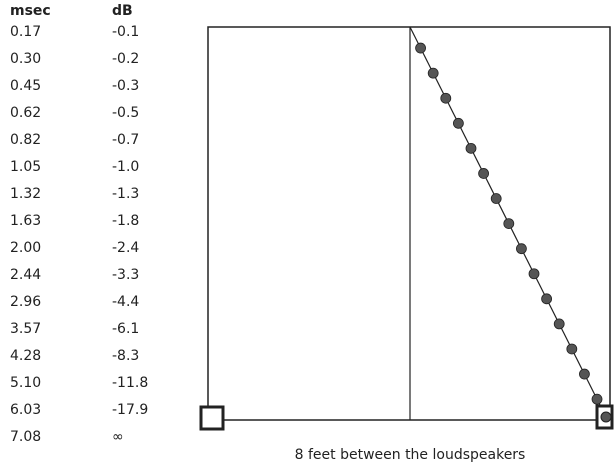  I want to click on table-cell: -3.3, so click(125, 275).